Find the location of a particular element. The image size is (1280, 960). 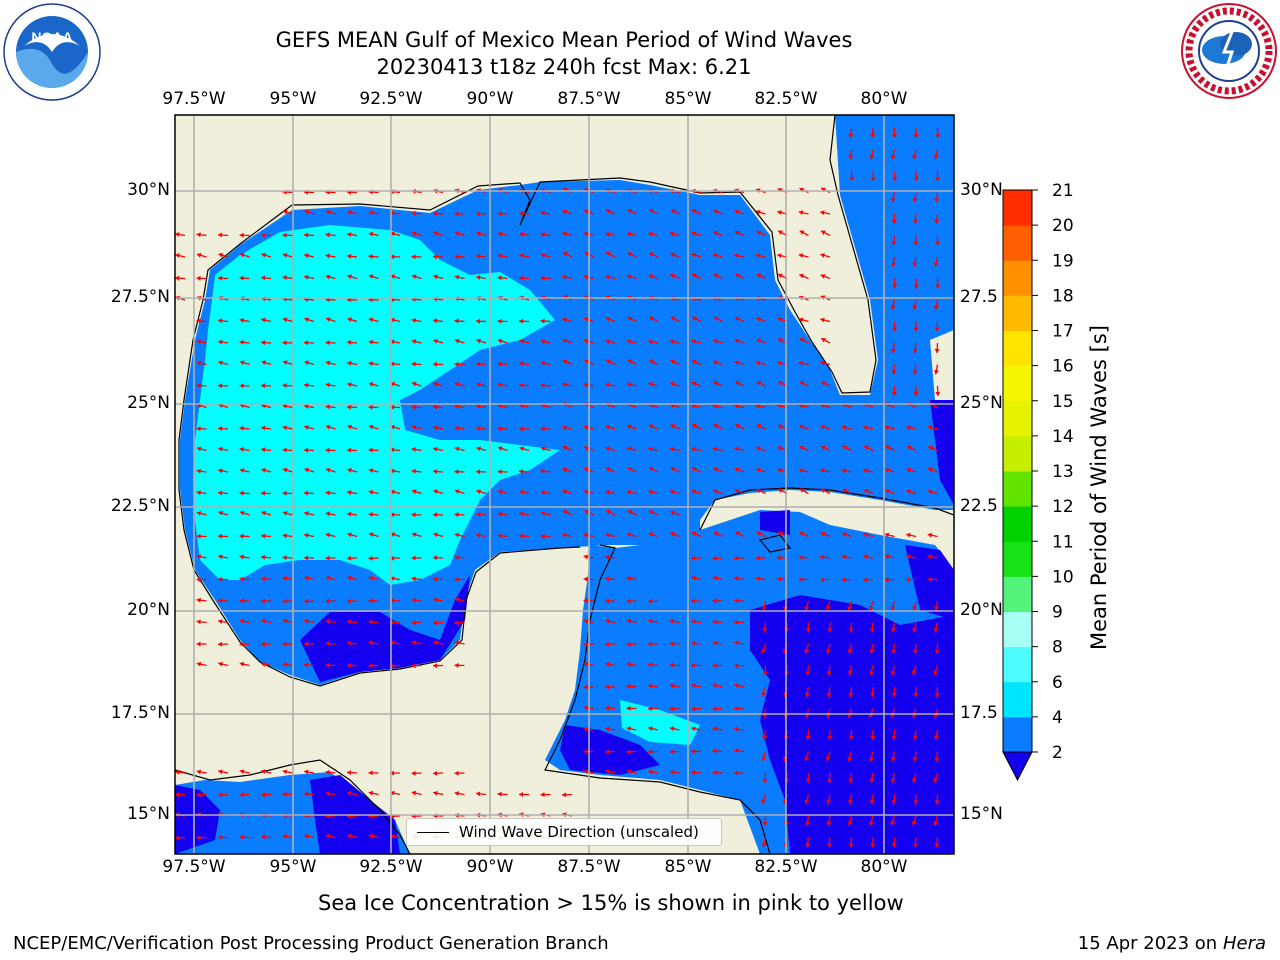

machine-name: Hera is located at coordinates (1244, 943).